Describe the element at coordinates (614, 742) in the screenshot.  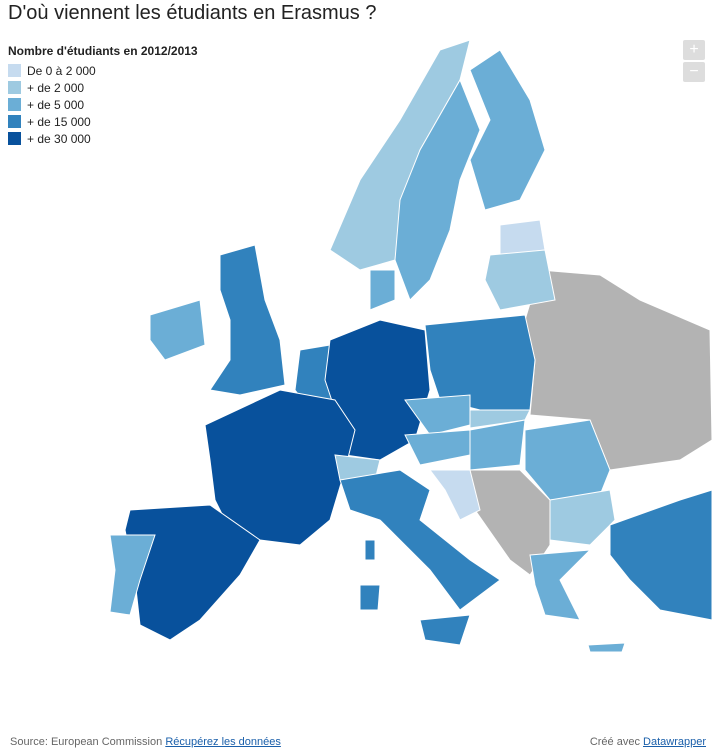
I see `credit: Créé avec` at that location.